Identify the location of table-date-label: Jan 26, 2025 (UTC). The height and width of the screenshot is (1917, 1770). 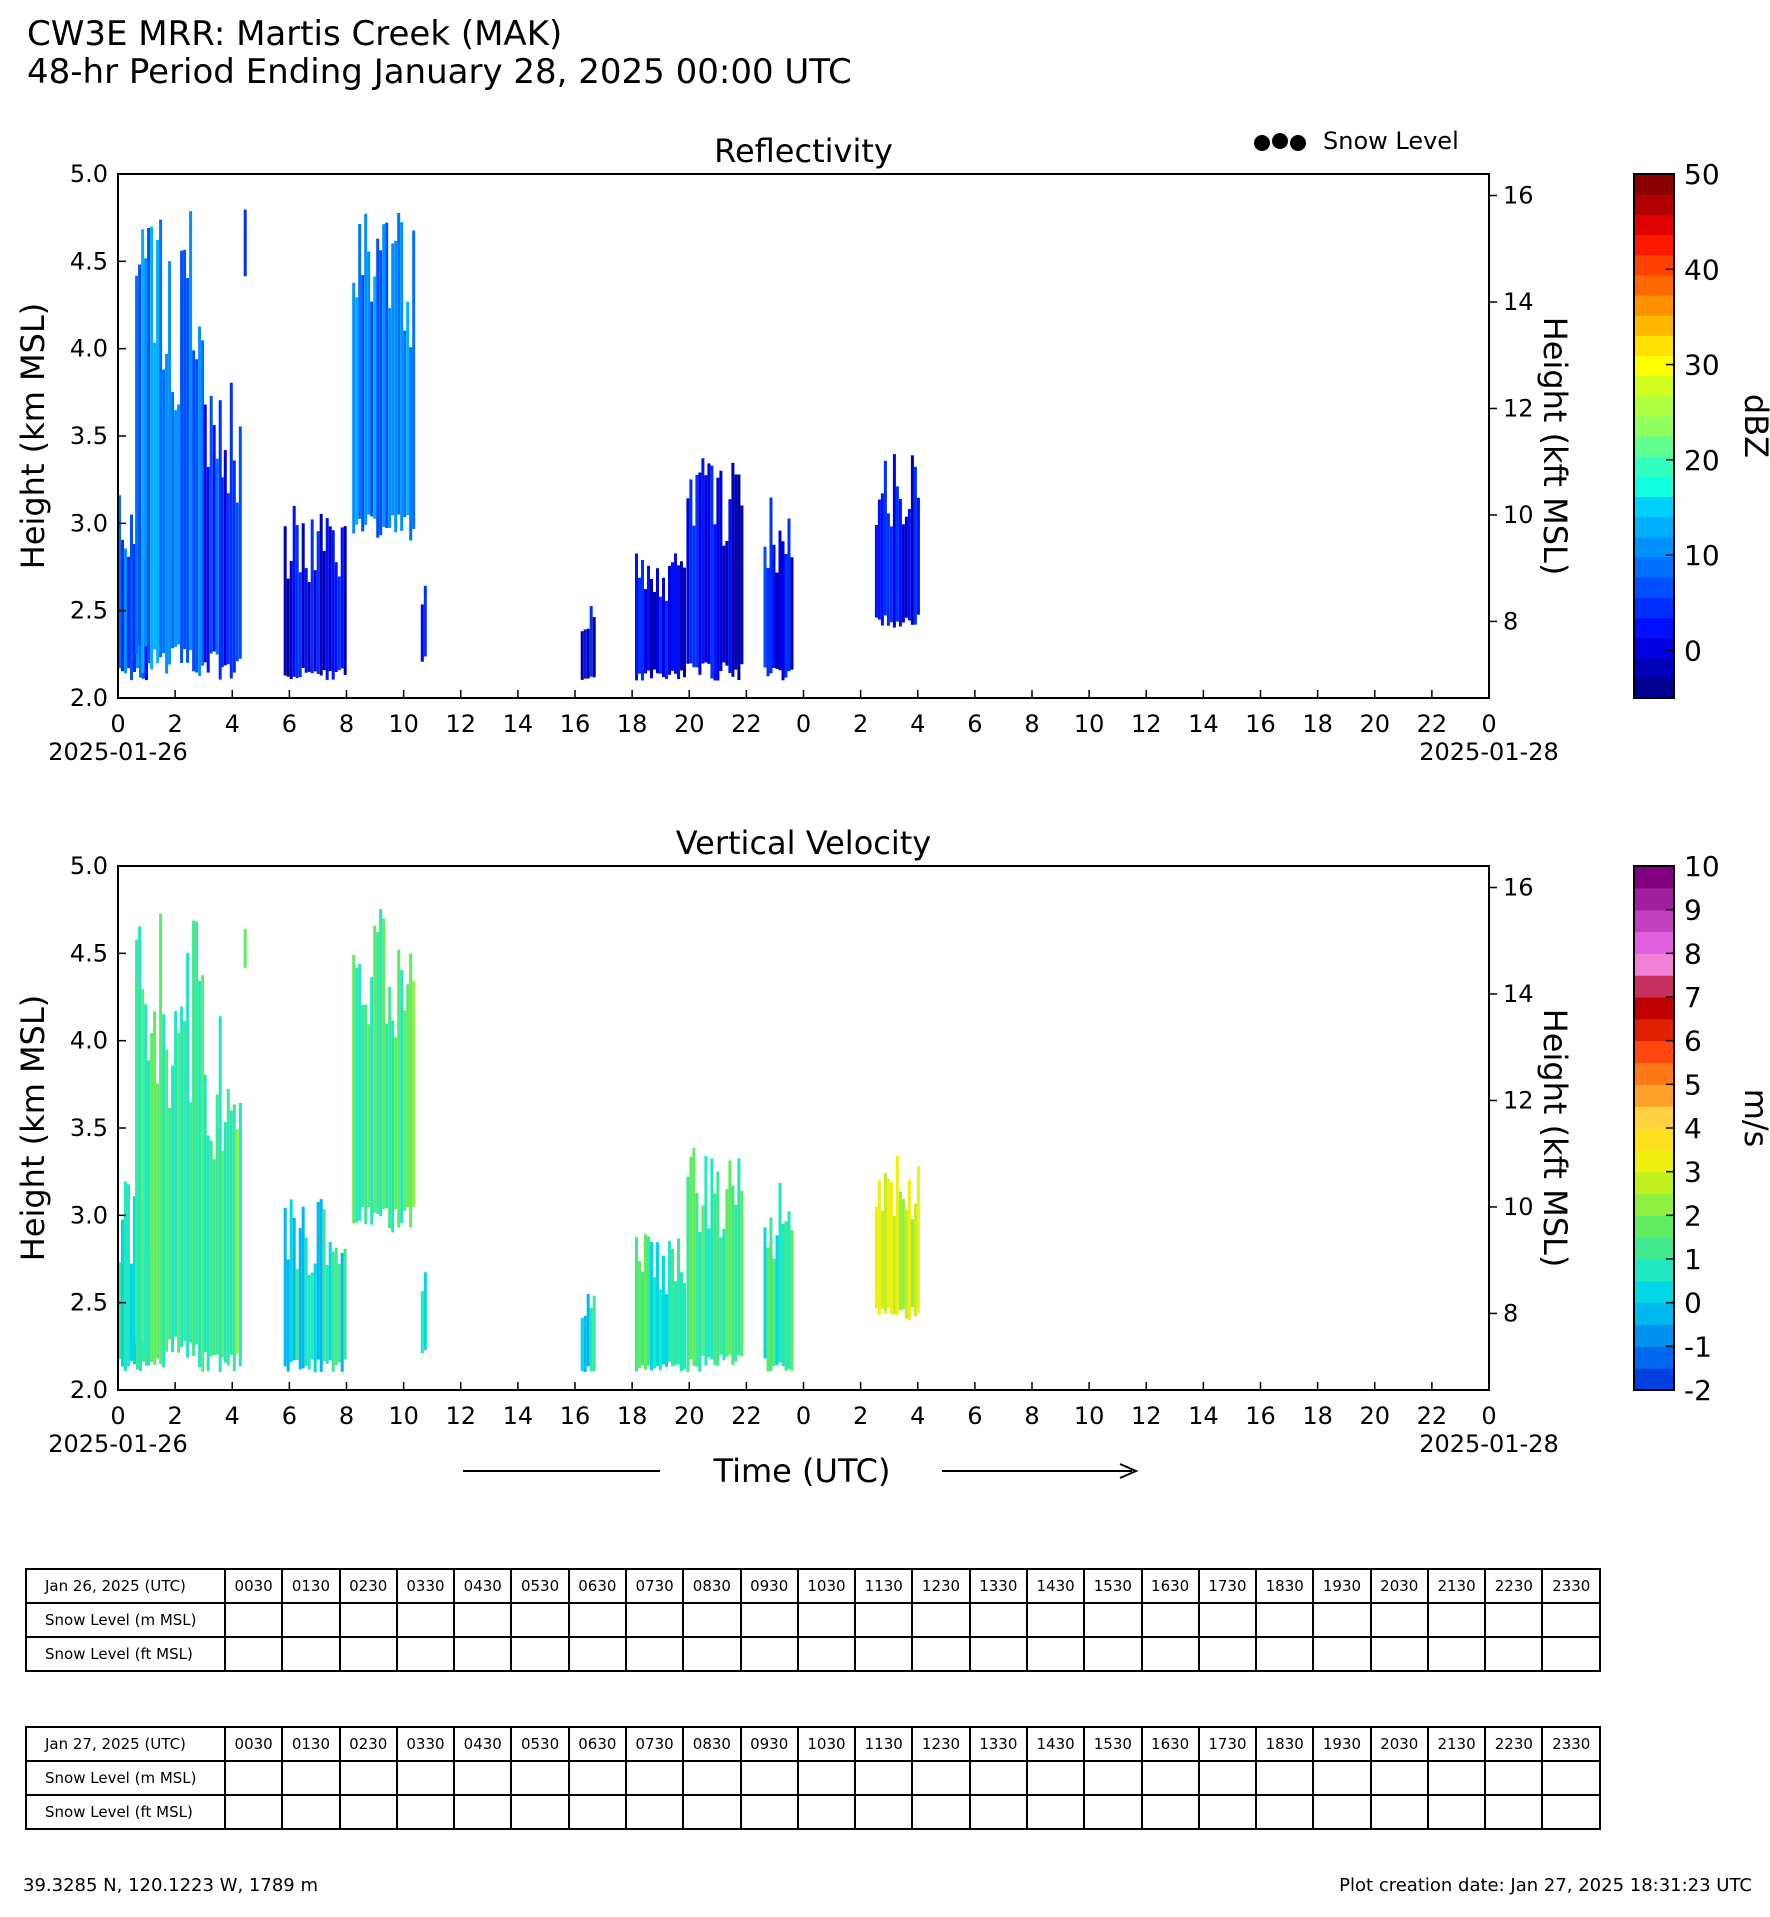
(125, 1586).